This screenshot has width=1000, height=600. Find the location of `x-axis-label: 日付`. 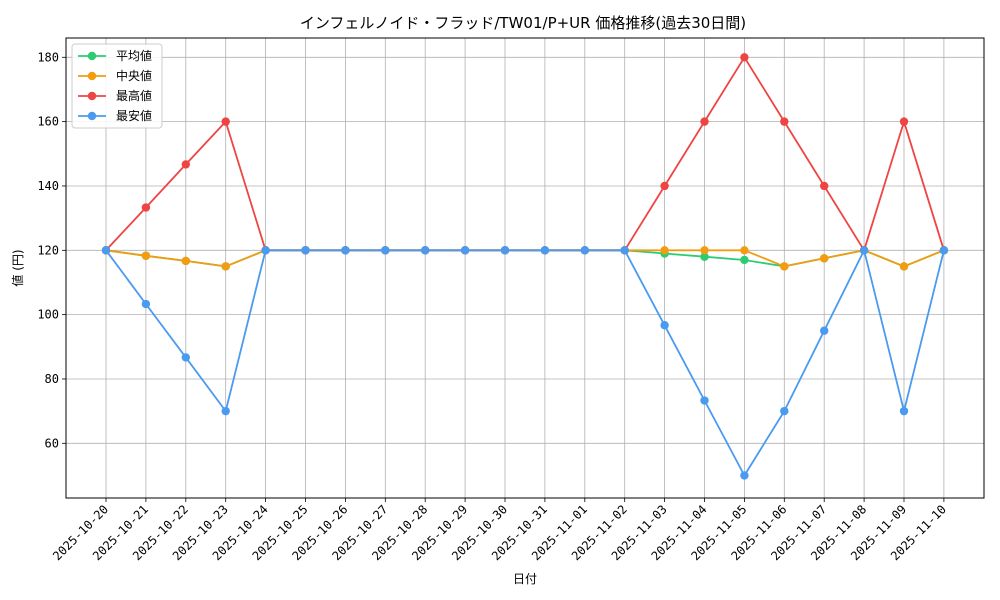

x-axis-label: 日付 is located at coordinates (525, 579).